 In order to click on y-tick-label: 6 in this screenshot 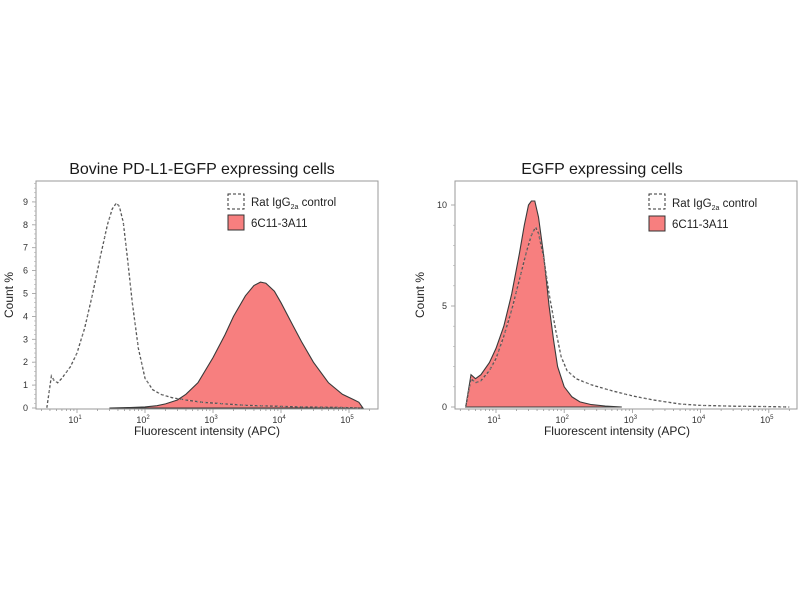, I will do `click(25, 271)`.